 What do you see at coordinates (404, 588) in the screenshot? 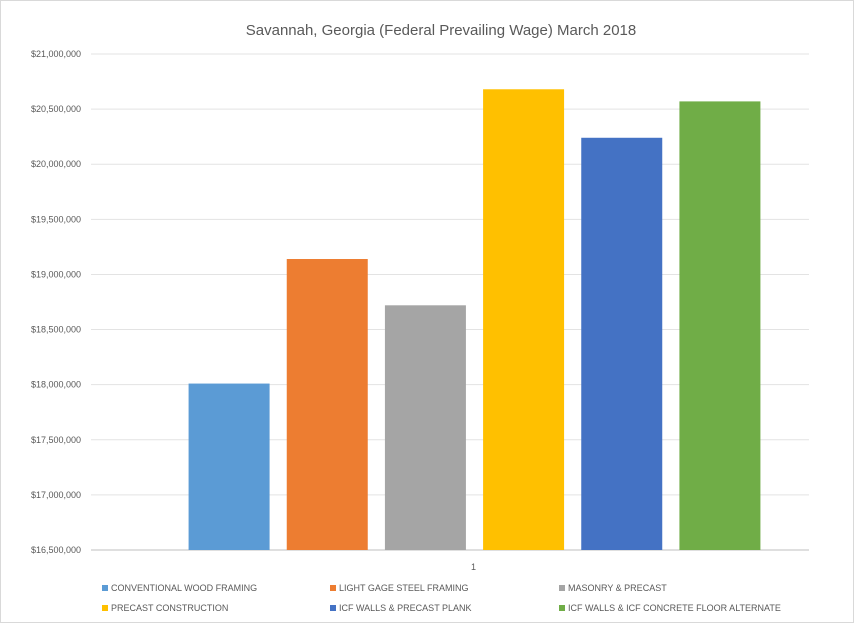
I see `legend-label: LIGHT GAGE STEEL FRAMING` at bounding box center [404, 588].